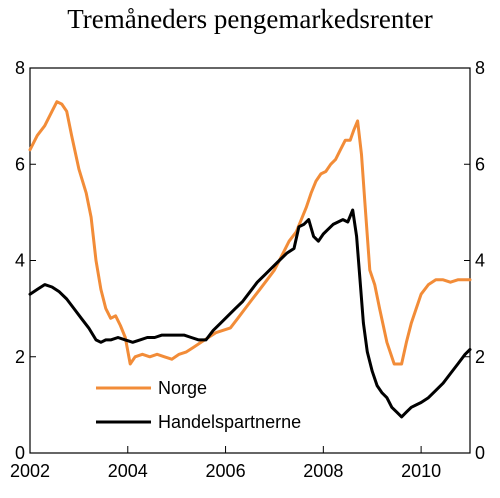 The width and height of the screenshot is (500, 498). I want to click on legend-label-handelspartnerne: Handelspartnerne, so click(229, 422).